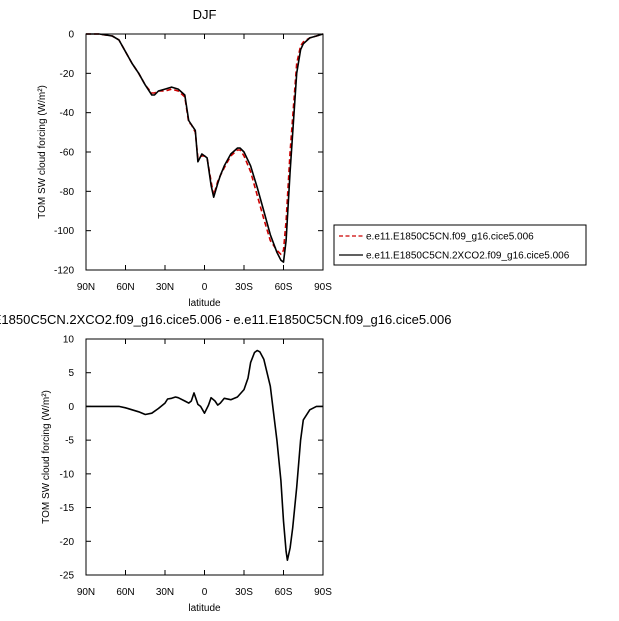 This screenshot has width=619, height=621. I want to click on y-tick-label: -40, so click(67, 113).